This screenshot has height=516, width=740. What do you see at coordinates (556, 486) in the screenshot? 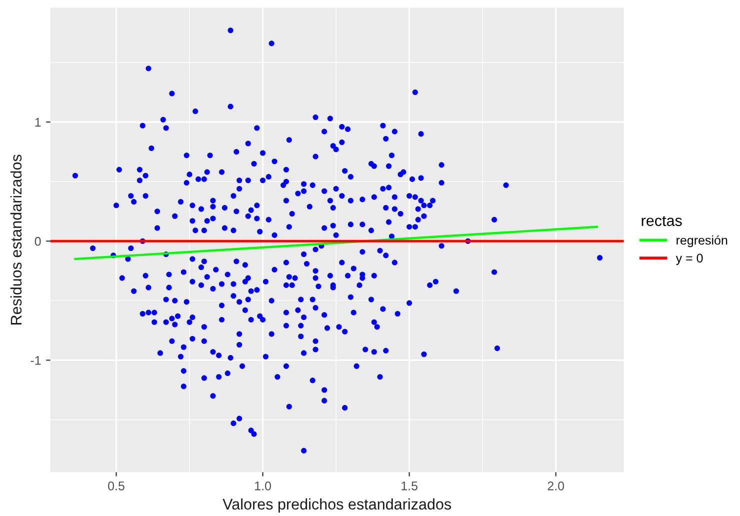
I see `x-tick-label: 2.0` at bounding box center [556, 486].